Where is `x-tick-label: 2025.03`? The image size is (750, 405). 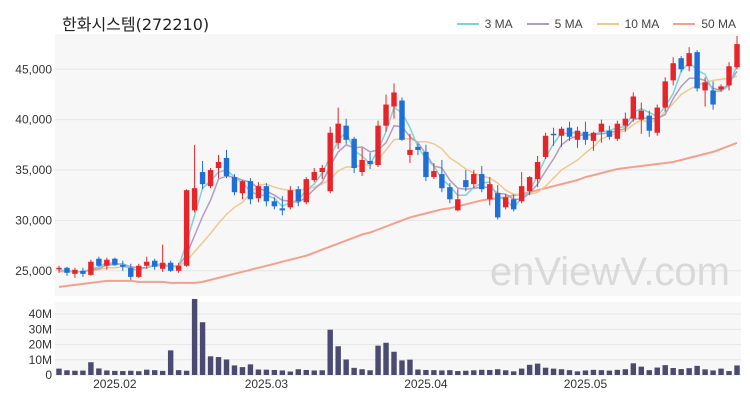
x-tick-label: 2025.03 is located at coordinates (267, 384).